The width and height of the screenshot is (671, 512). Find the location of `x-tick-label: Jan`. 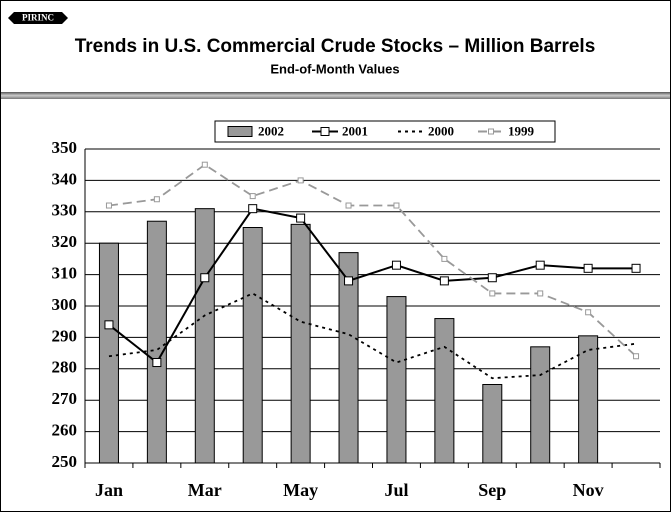

x-tick-label: Jan is located at coordinates (109, 490).